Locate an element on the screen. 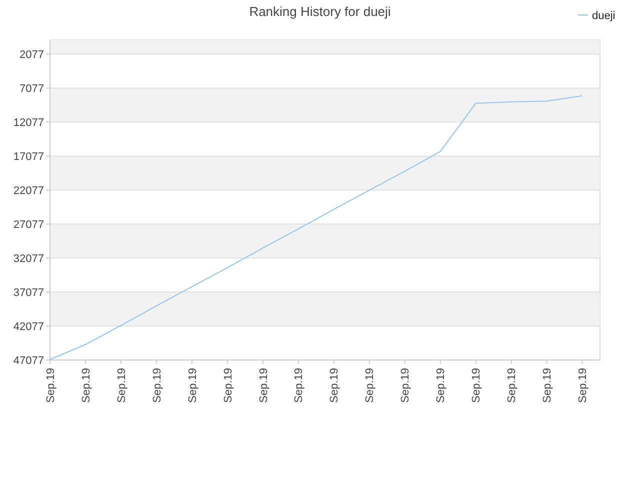 Image resolution: width=640 pixels, height=480 pixels. legend-label: dueji is located at coordinates (604, 16).